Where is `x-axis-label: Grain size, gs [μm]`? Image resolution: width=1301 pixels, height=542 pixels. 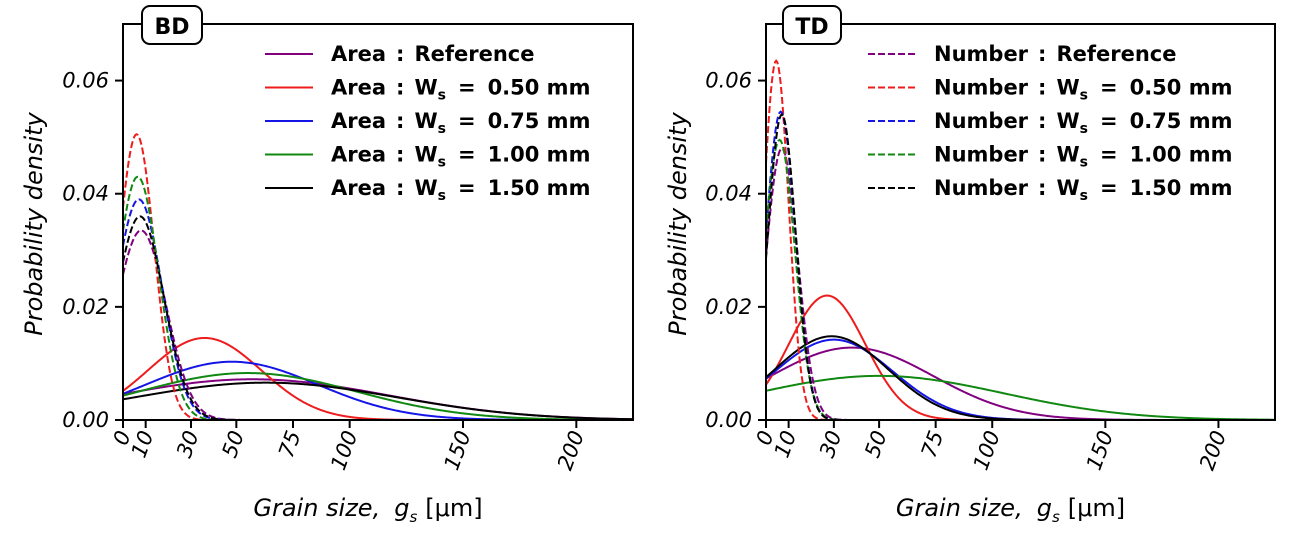 x-axis-label: Grain size, gs [μm] is located at coordinates (367, 510).